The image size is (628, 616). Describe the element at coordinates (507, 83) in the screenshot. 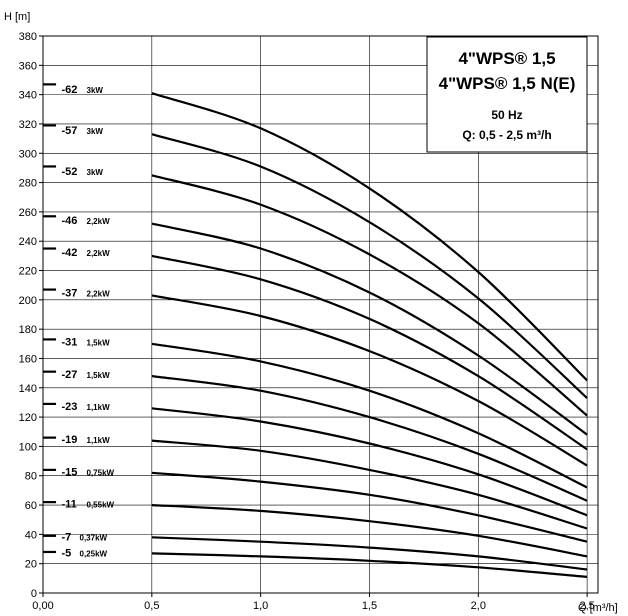

I see `title-line-2: 4"WPS® 1,5 N(E)` at that location.